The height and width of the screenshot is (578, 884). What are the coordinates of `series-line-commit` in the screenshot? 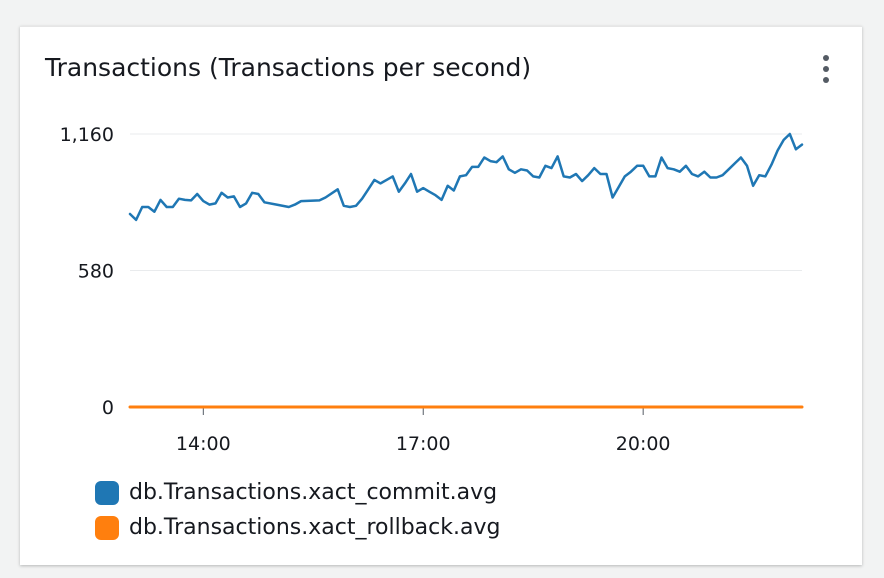 It's located at (466, 177).